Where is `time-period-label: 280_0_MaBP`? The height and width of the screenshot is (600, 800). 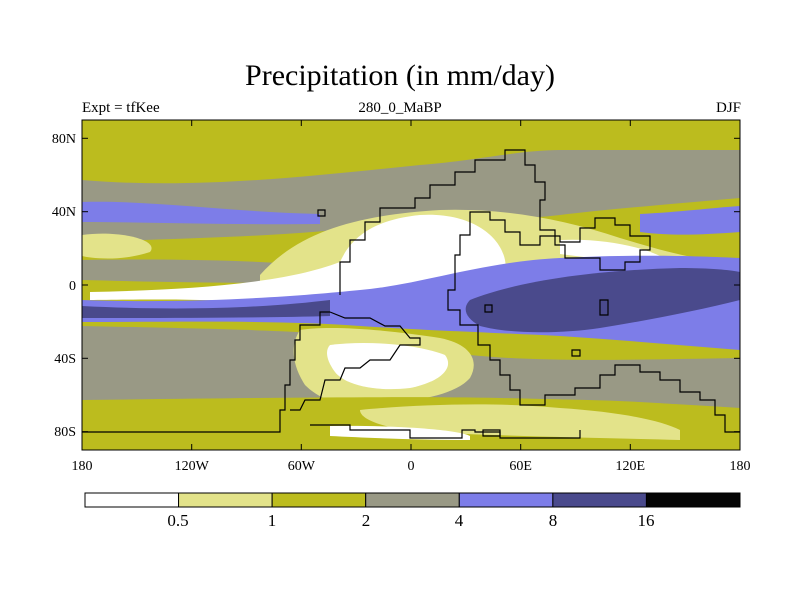 time-period-label: 280_0_MaBP is located at coordinates (400, 108).